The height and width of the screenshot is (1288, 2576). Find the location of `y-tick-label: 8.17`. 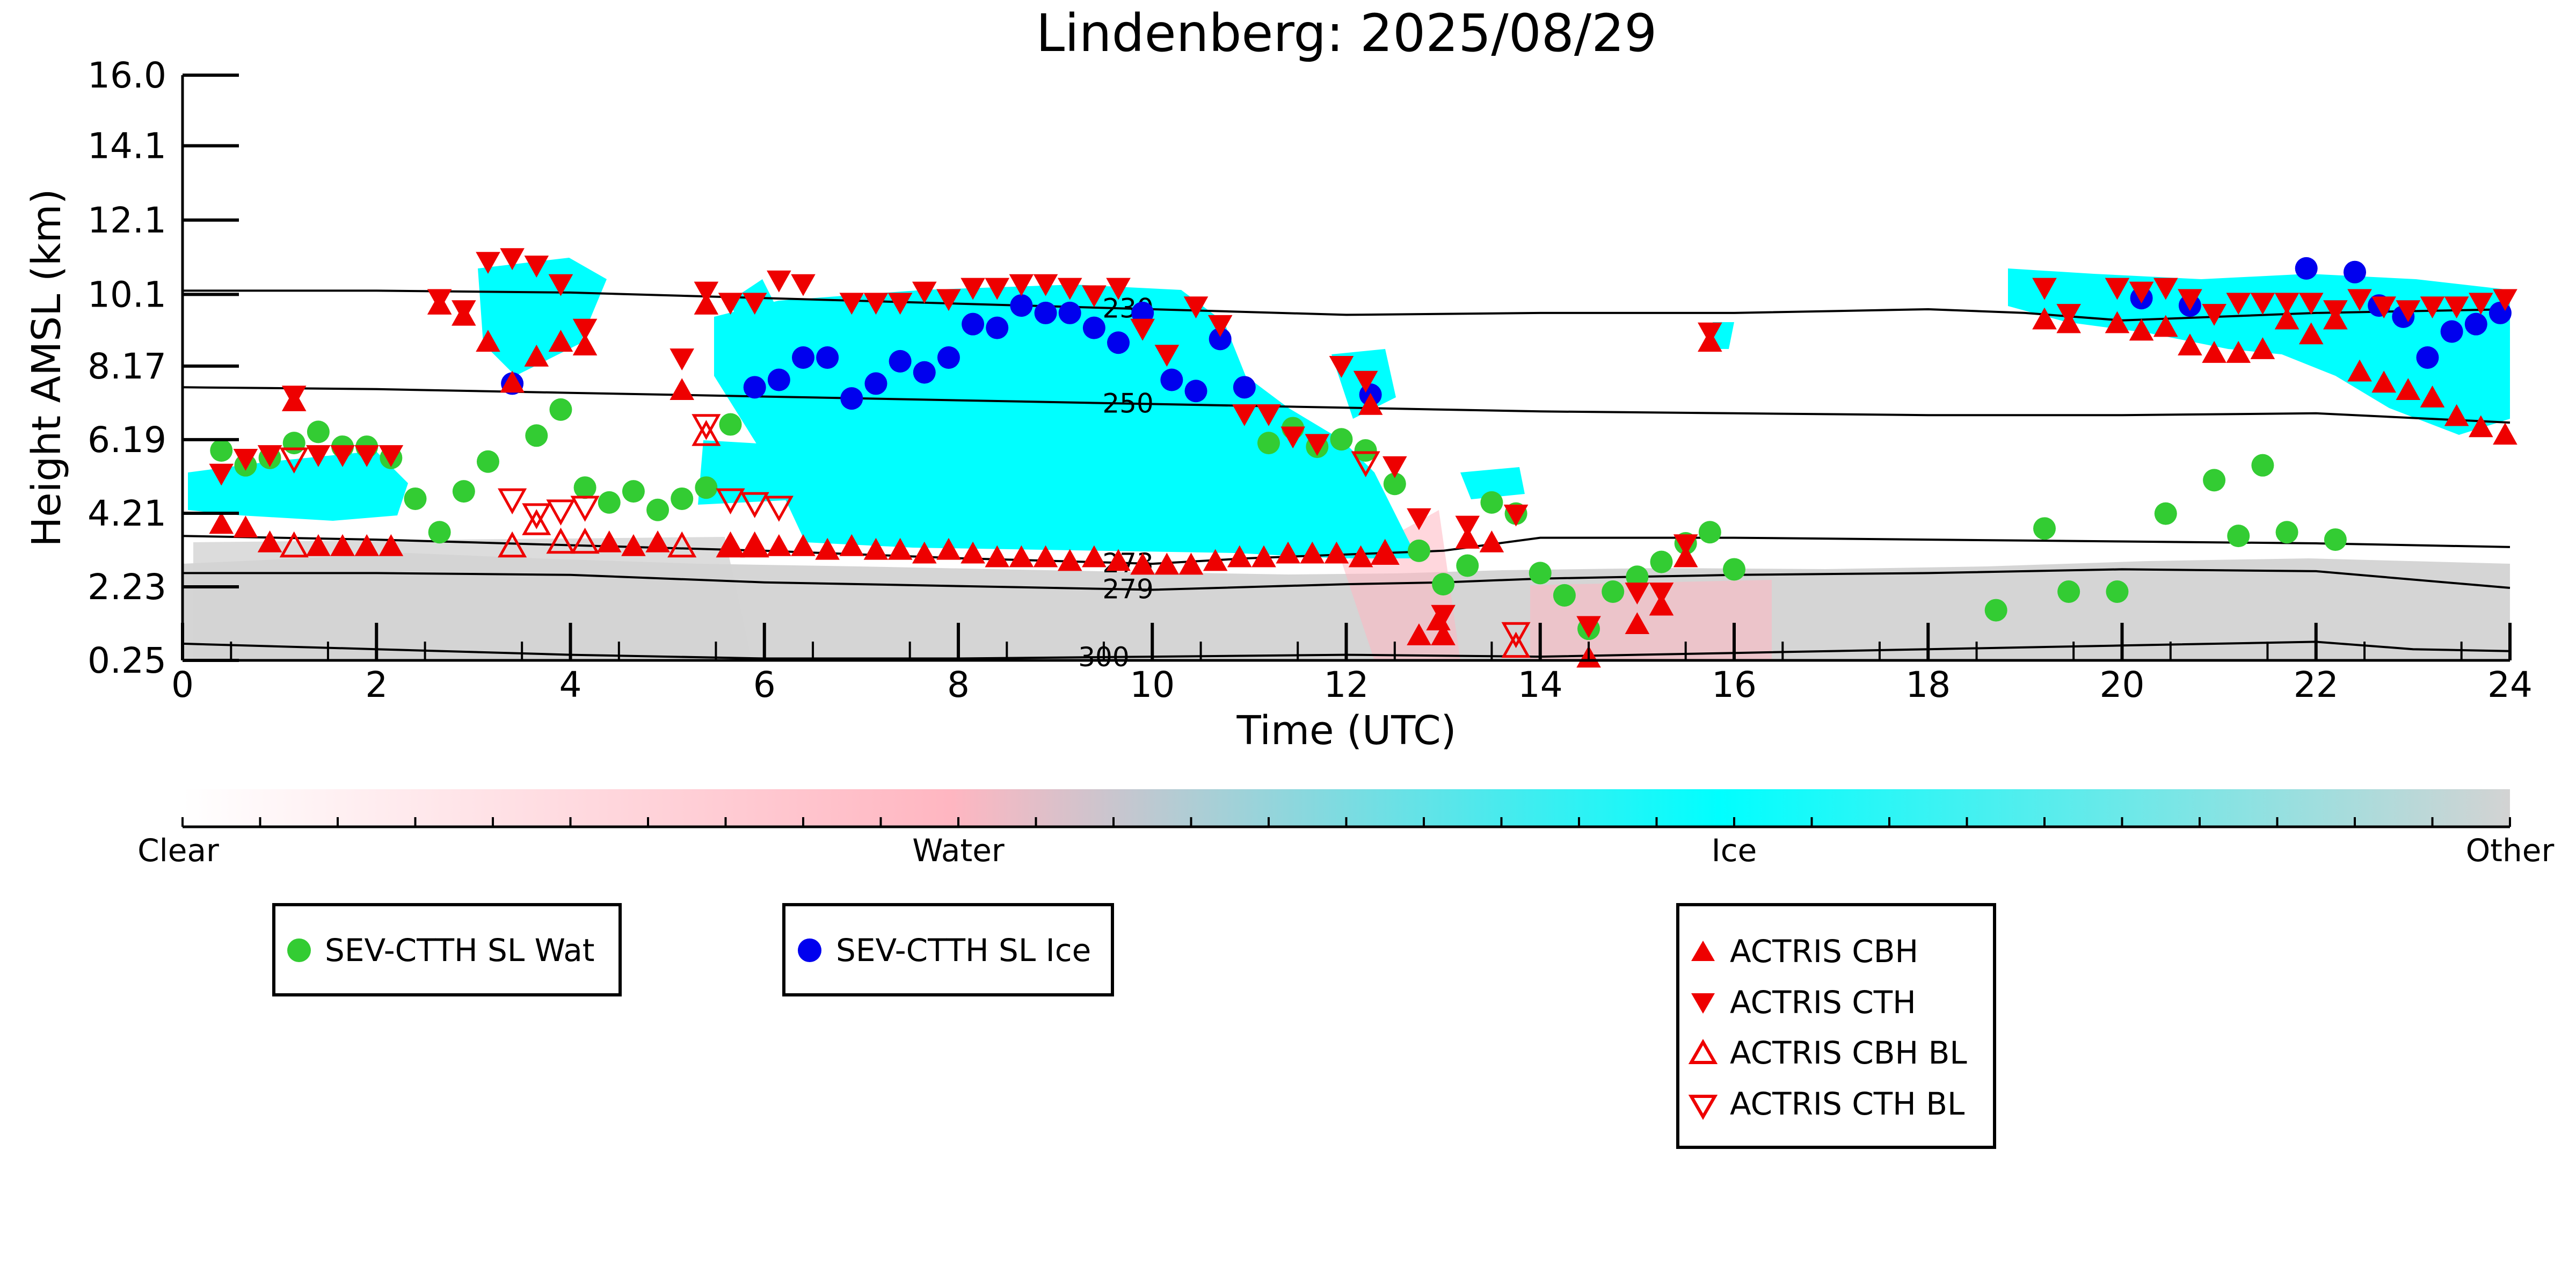

y-tick-label: 8.17 is located at coordinates (127, 366).